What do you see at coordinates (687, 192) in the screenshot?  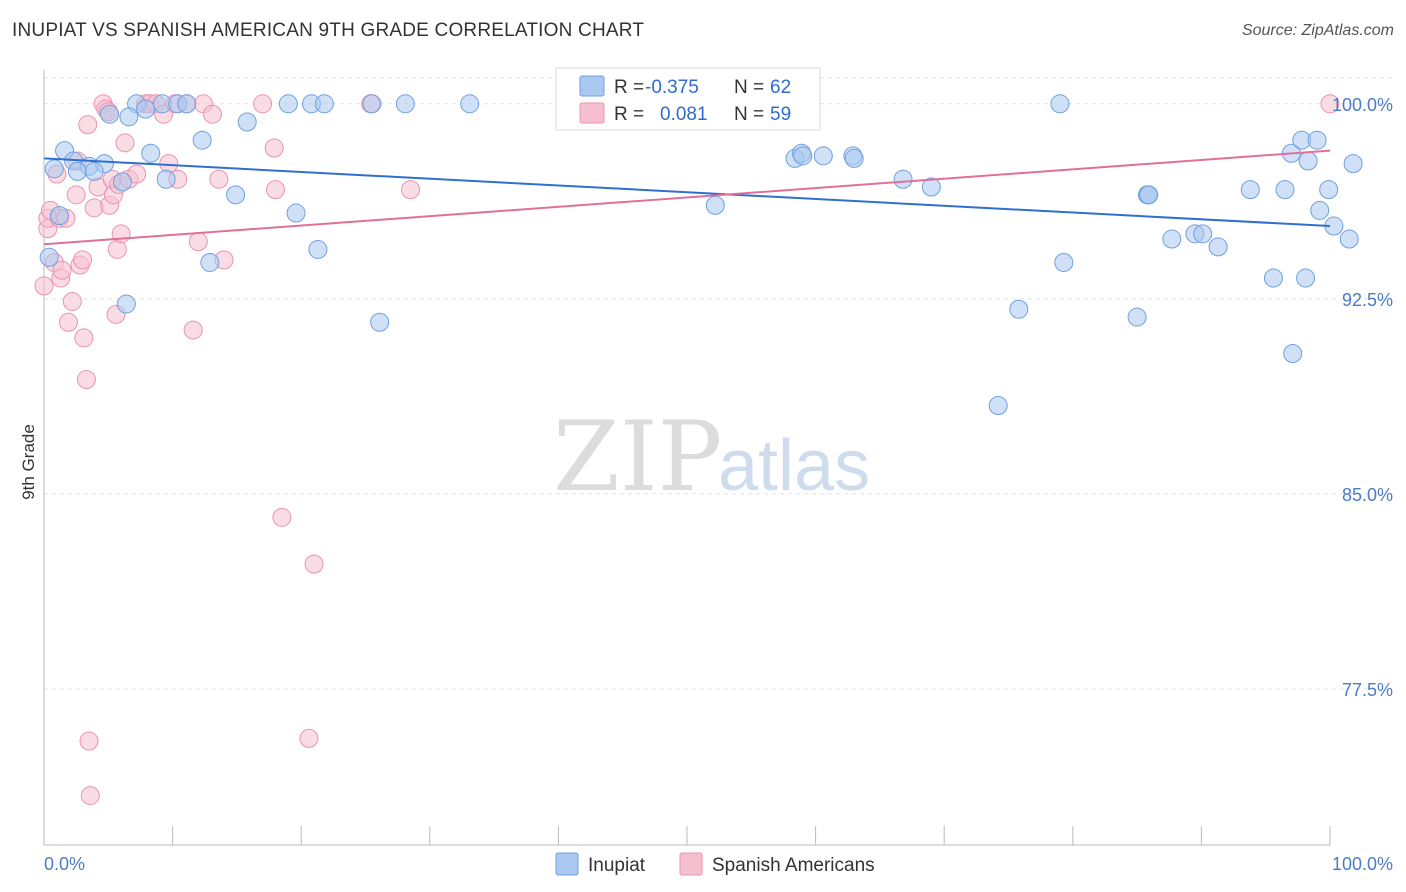 I see `inupiat-trend-line` at bounding box center [687, 192].